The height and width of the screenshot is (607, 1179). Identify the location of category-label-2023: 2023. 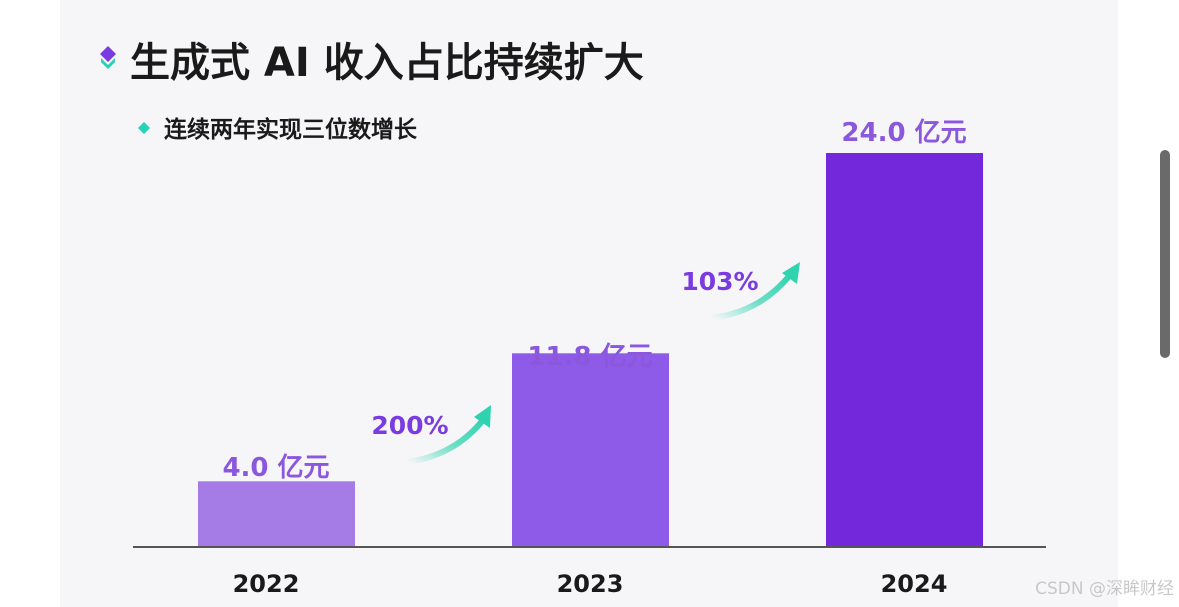
(590, 584).